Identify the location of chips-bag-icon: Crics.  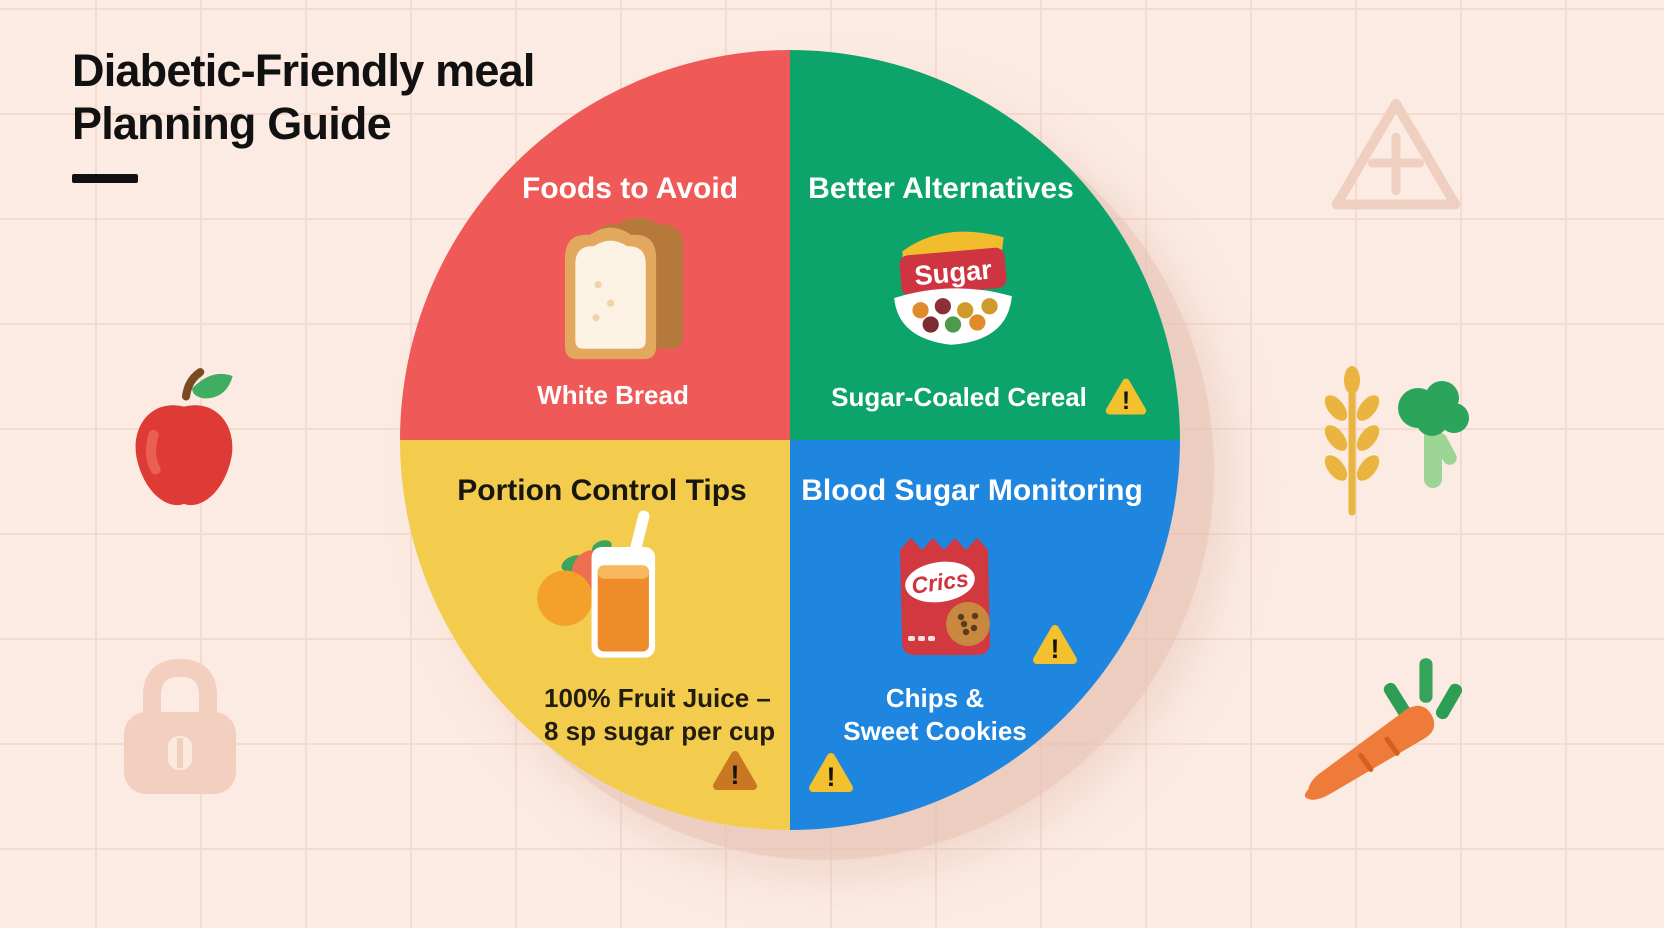
(946, 594).